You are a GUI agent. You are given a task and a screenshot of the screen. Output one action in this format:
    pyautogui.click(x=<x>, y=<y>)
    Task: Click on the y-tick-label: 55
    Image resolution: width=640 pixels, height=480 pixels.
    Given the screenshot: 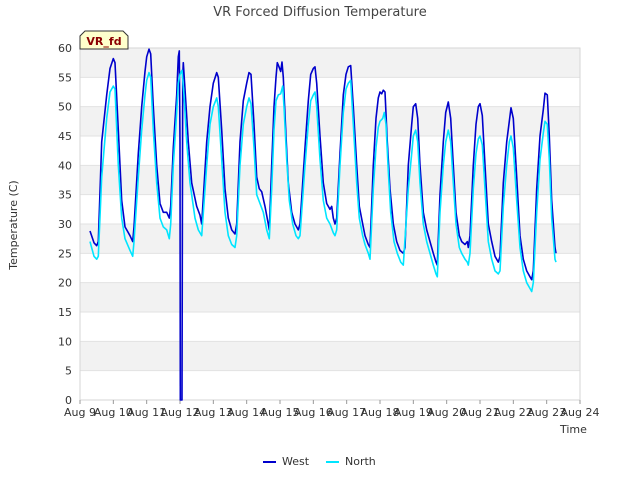 What is the action you would take?
    pyautogui.click(x=65, y=77)
    